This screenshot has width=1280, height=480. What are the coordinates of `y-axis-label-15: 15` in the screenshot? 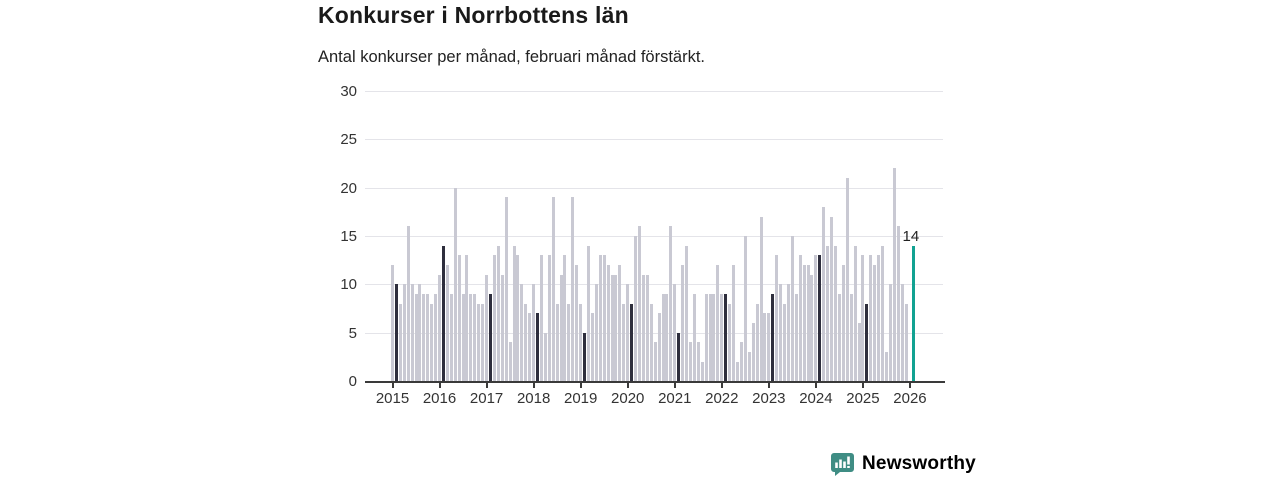 It's located at (348, 236).